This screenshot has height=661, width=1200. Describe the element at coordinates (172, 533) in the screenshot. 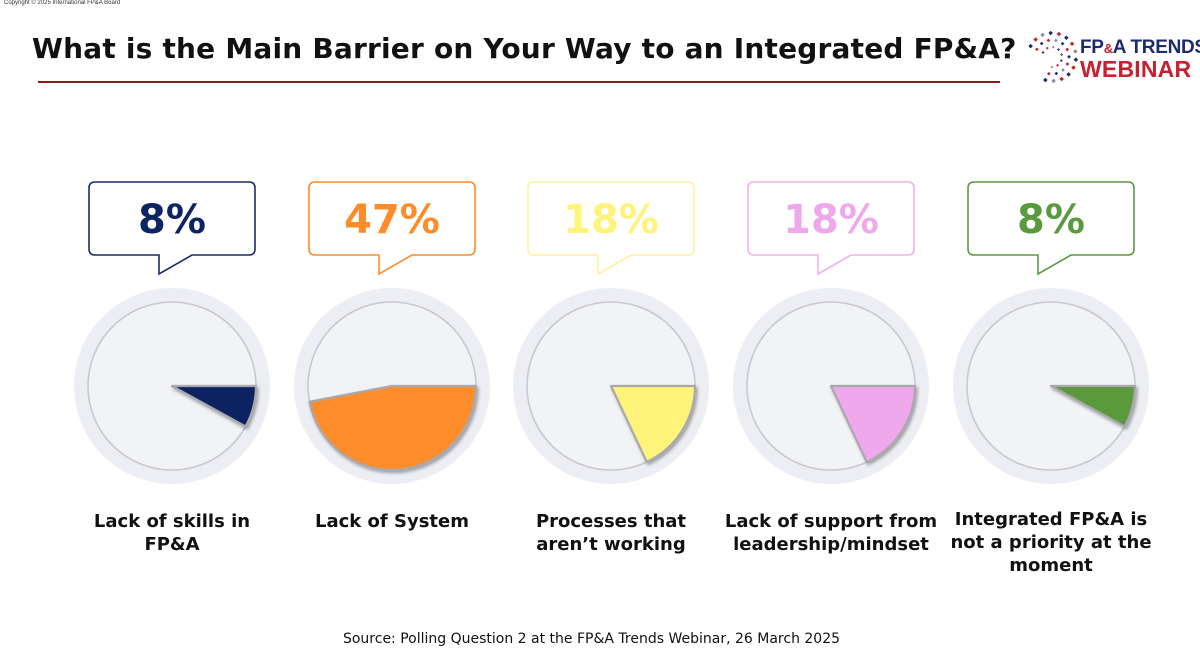

I see `category-label: Lack of skills in FP&A` at that location.